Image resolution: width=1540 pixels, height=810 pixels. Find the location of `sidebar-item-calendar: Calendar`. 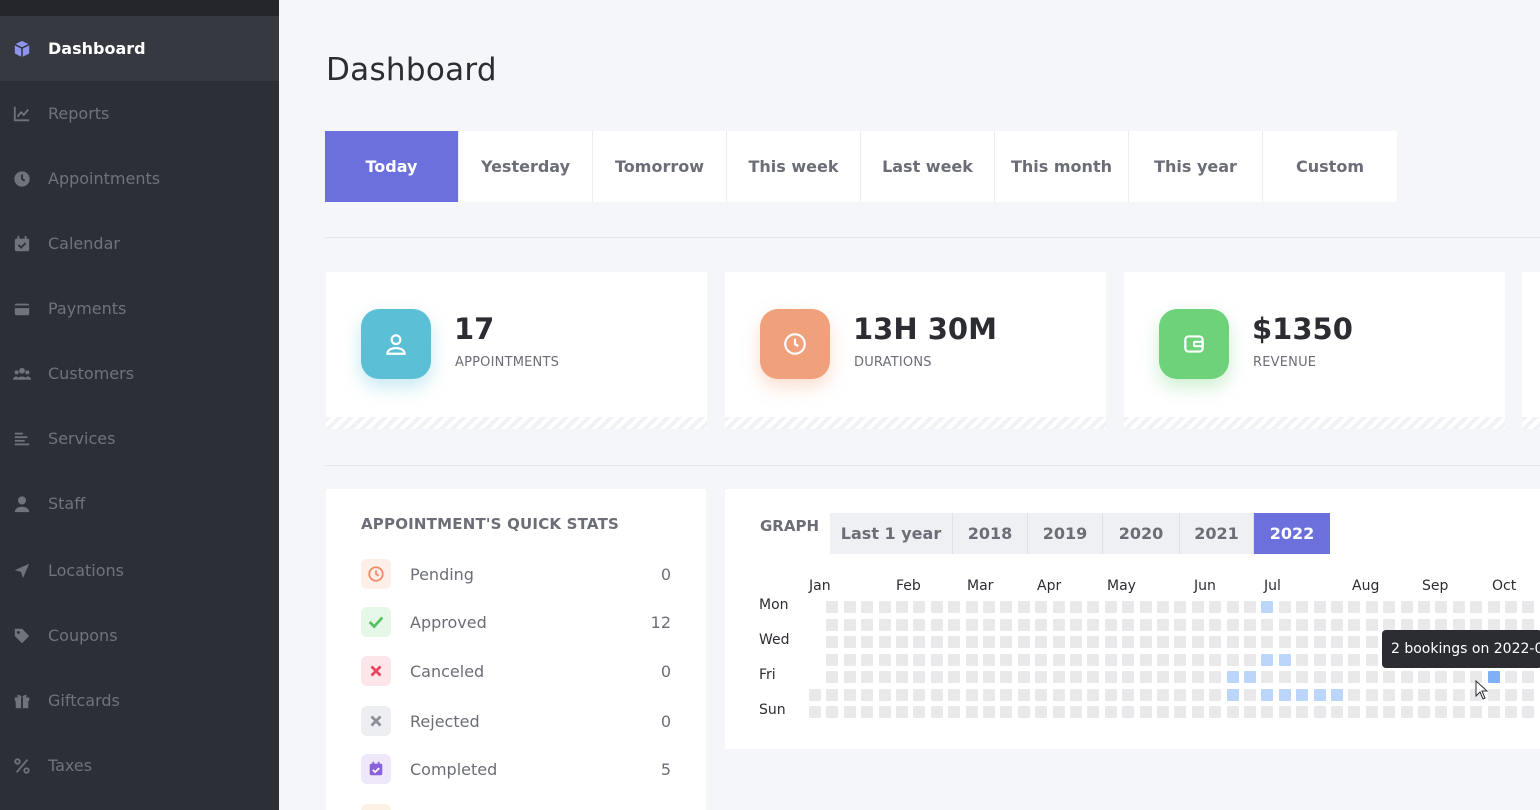

sidebar-item-calendar: Calendar is located at coordinates (139, 243).